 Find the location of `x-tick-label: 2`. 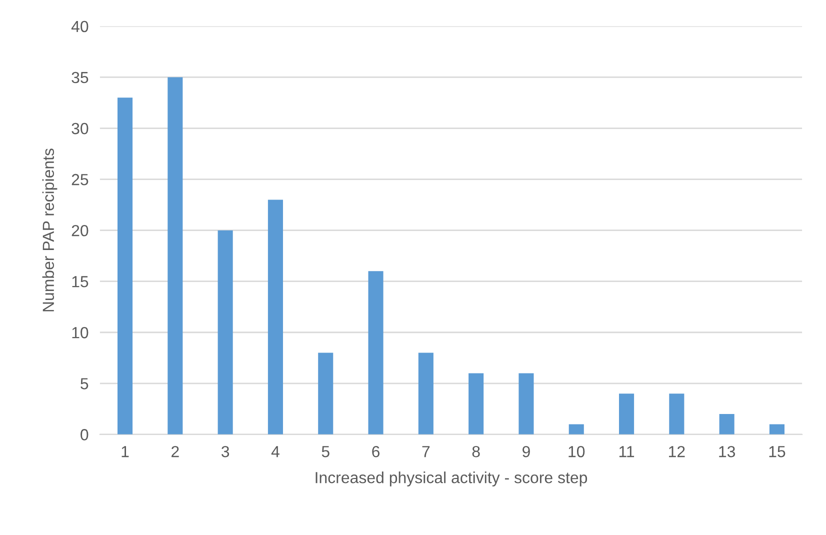

x-tick-label: 2 is located at coordinates (175, 452).